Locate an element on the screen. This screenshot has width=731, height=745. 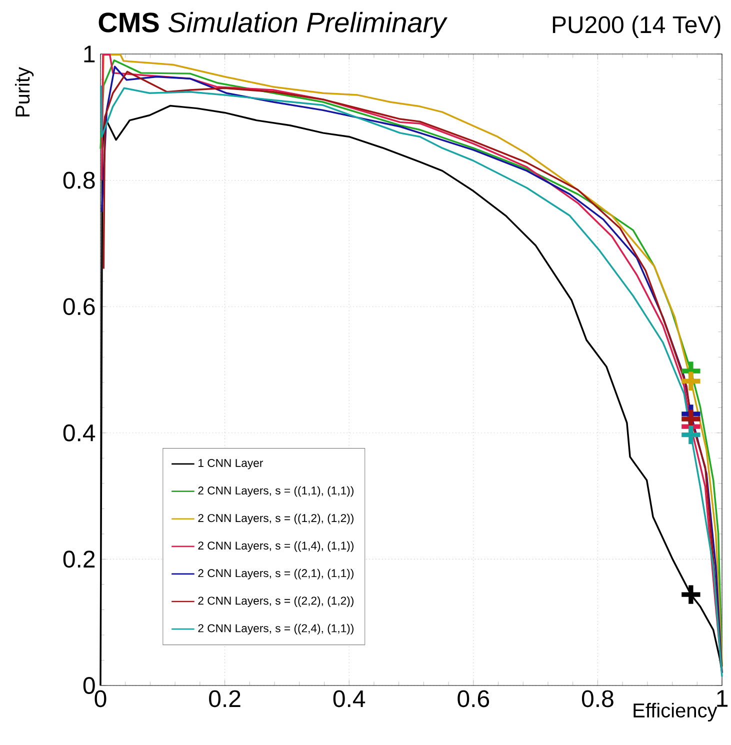
y-axis-title: Purity is located at coordinates (24, 91).